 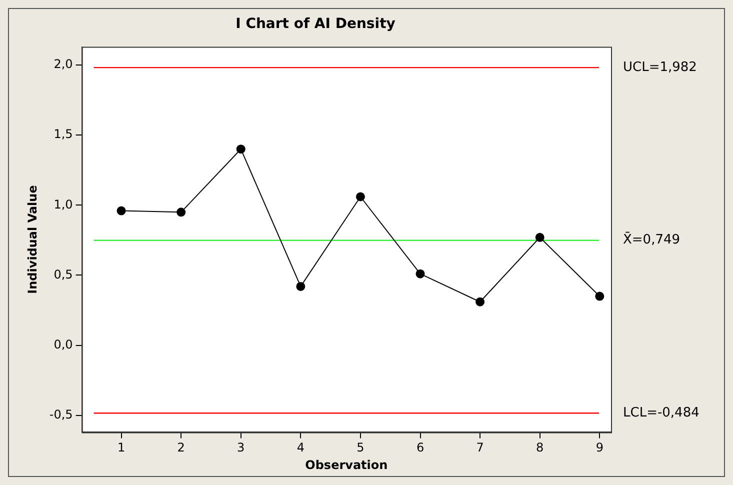 I want to click on y-tick-label: 0,0, so click(x=63, y=344).